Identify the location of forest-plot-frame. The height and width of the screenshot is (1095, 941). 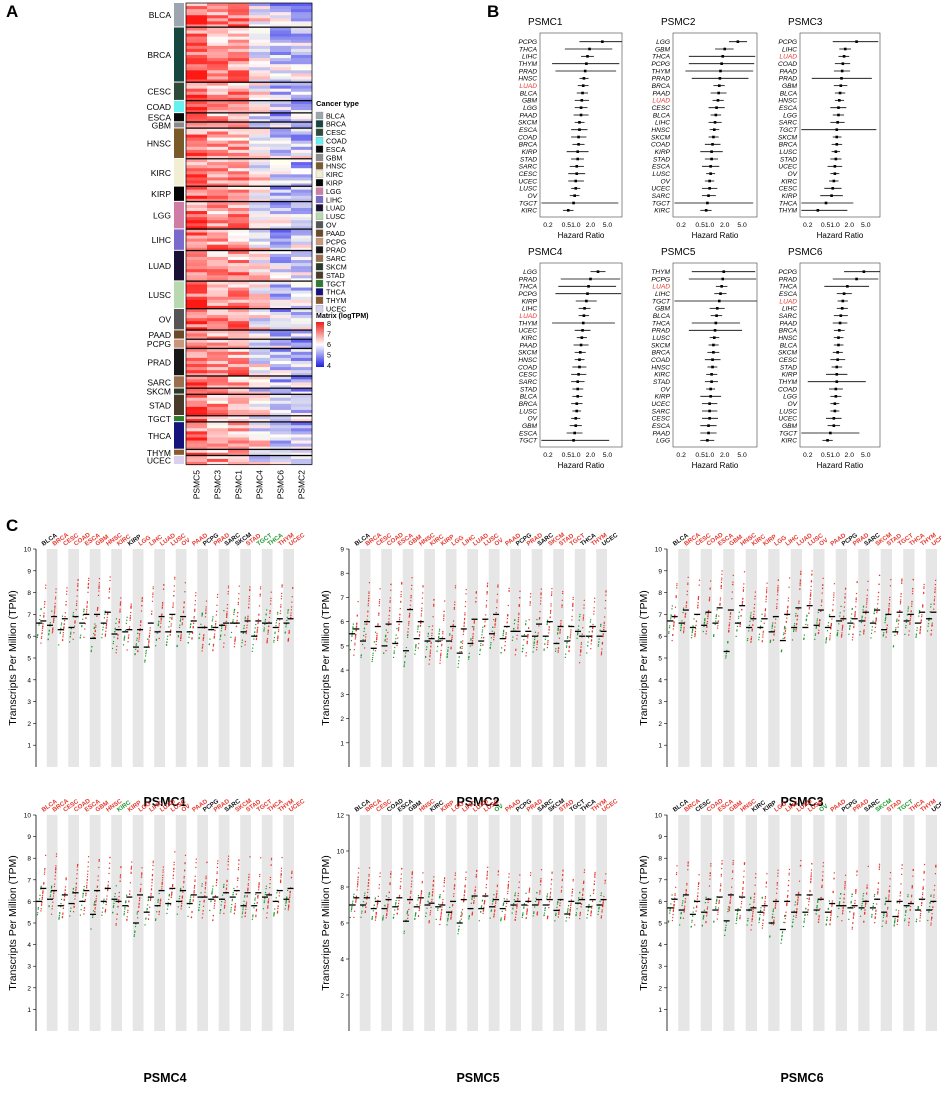
(581, 125).